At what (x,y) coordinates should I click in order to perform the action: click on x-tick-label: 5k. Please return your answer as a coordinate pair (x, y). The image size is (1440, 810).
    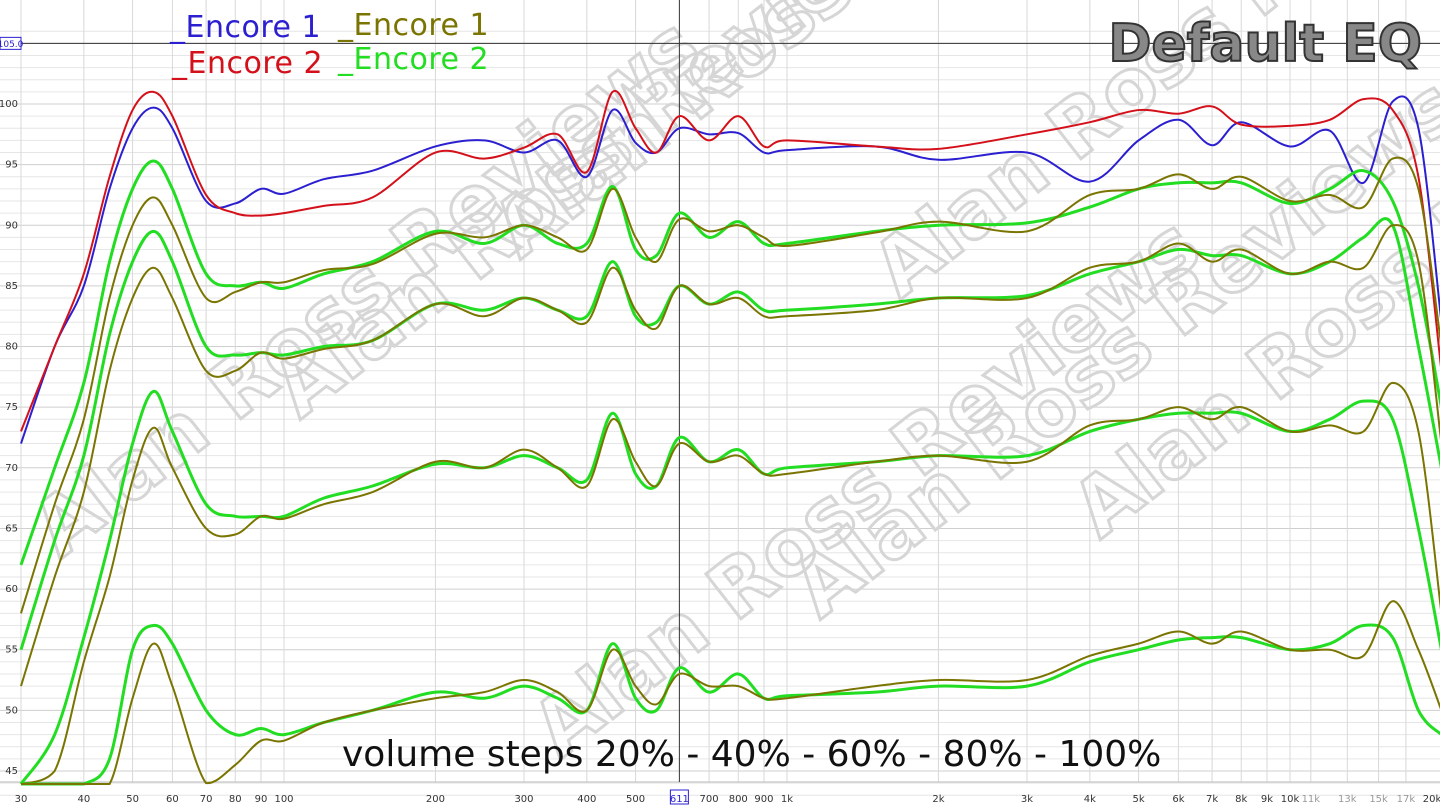
    Looking at the image, I should click on (1139, 799).